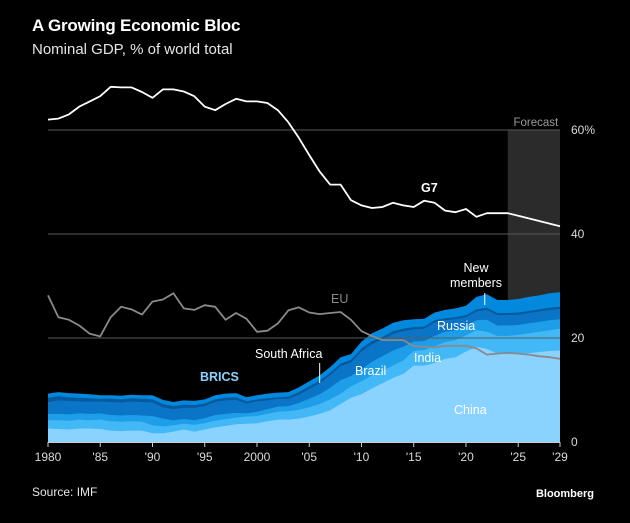 The width and height of the screenshot is (630, 523). Describe the element at coordinates (456, 326) in the screenshot. I see `russia-label: Russia` at that location.